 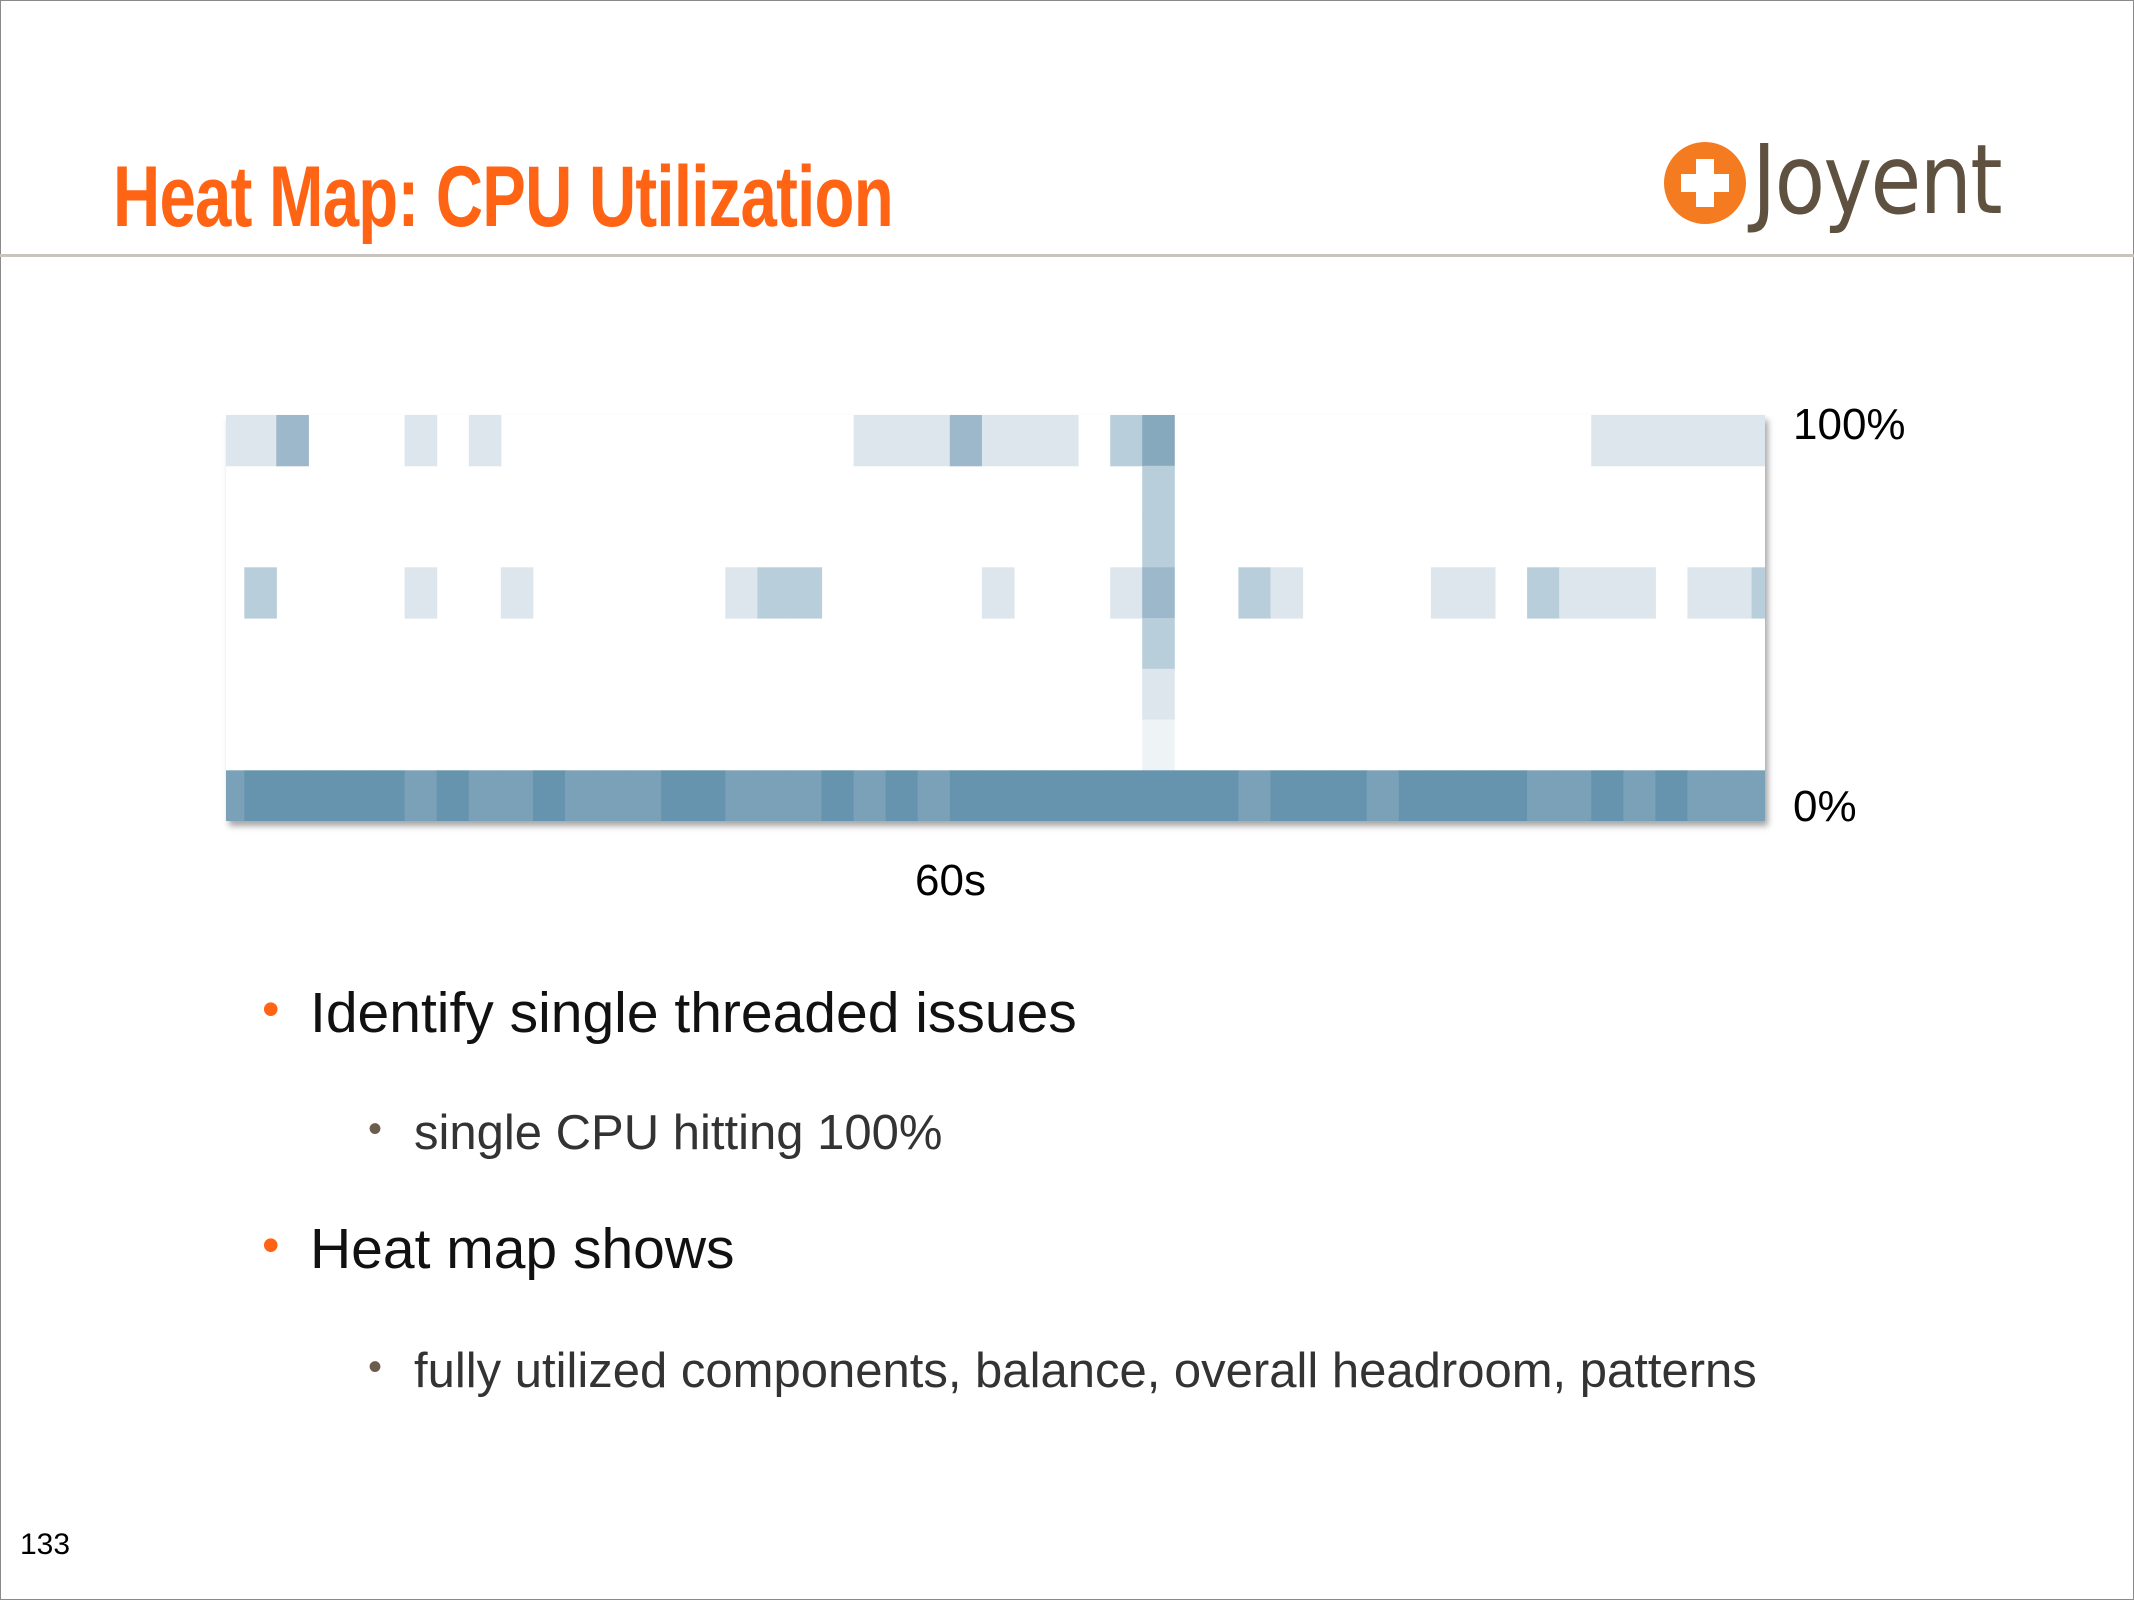 I want to click on bullet-text: Identify single threaded issues, so click(x=693, y=1013).